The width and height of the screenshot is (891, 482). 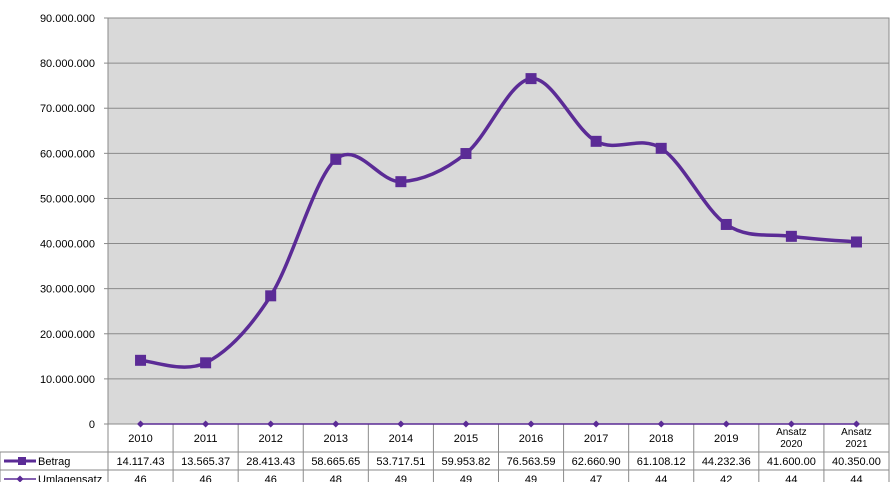 What do you see at coordinates (67, 335) in the screenshot?
I see `y-tick-label: 20.000.000` at bounding box center [67, 335].